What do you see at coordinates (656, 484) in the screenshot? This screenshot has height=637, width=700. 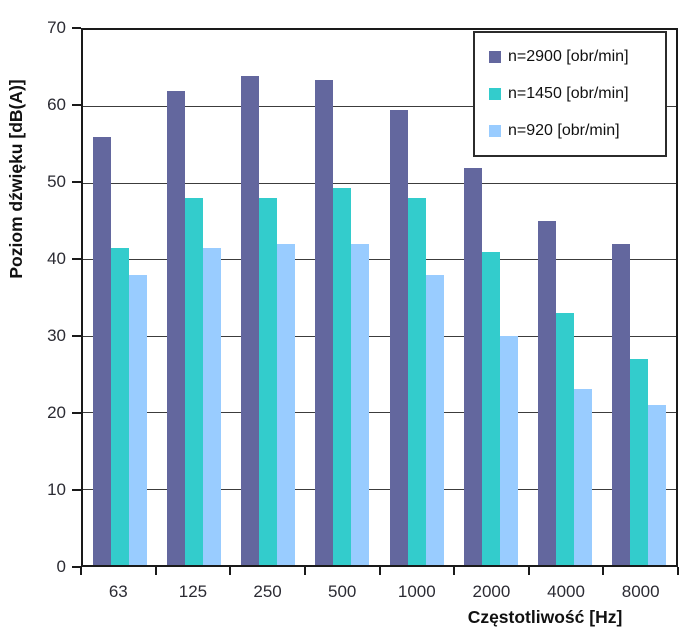 I see `bar-8000hz-series3` at bounding box center [656, 484].